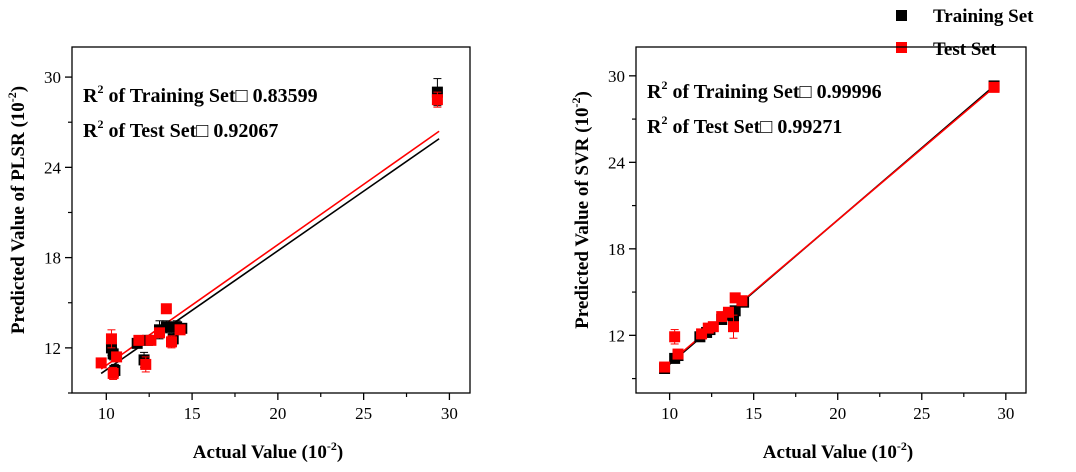 Image resolution: width=1076 pixels, height=472 pixels. Describe the element at coordinates (983, 16) in the screenshot. I see `legend-label-training: Training Set` at that location.